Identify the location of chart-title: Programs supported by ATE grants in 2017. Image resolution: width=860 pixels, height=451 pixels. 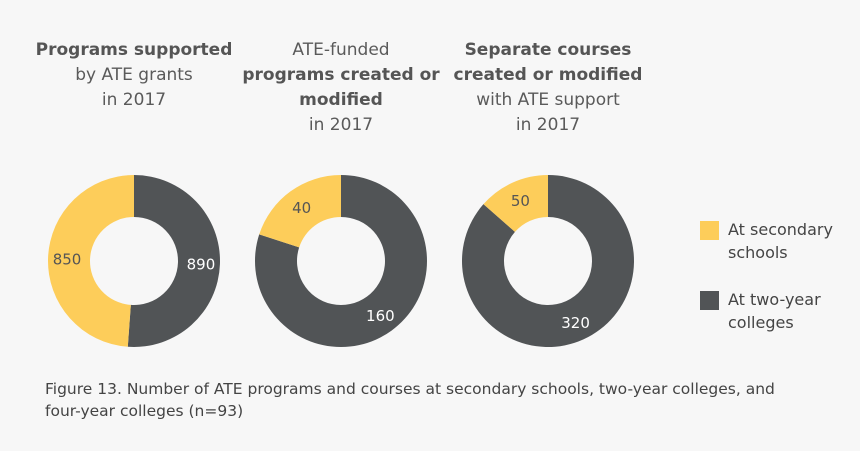
(134, 75).